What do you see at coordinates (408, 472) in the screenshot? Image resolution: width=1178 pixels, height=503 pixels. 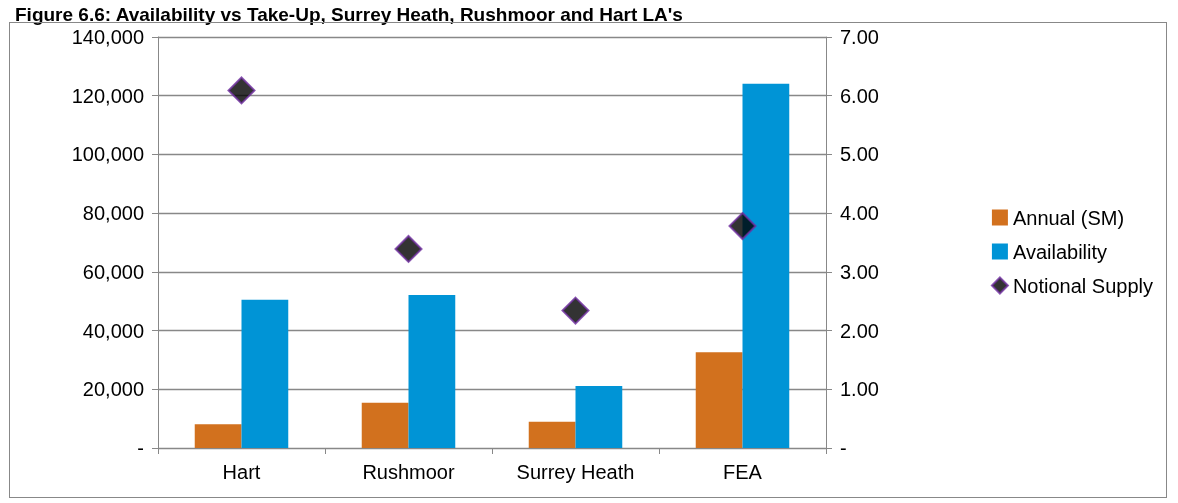 I see `x-tick-label: Rushmoor` at bounding box center [408, 472].